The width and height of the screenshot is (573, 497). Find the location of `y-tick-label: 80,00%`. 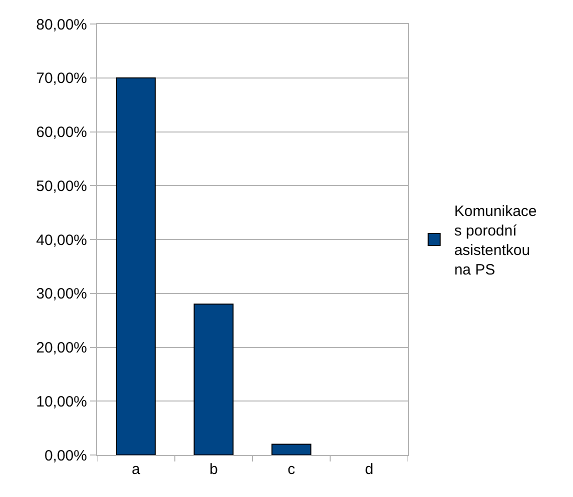

y-tick-label: 80,00% is located at coordinates (61, 25).